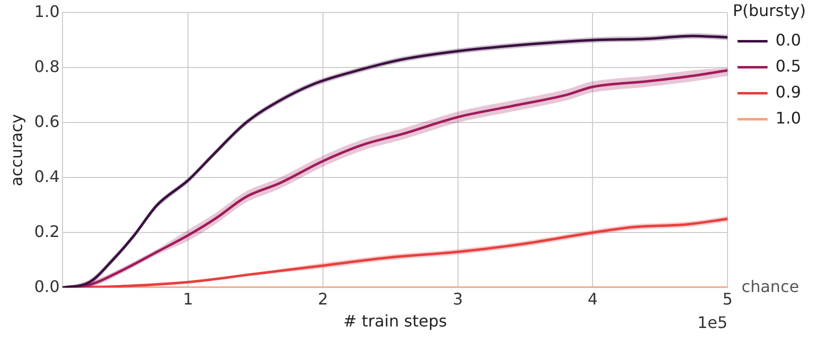  Describe the element at coordinates (593, 298) in the screenshot. I see `x-tick-label: 4` at that location.